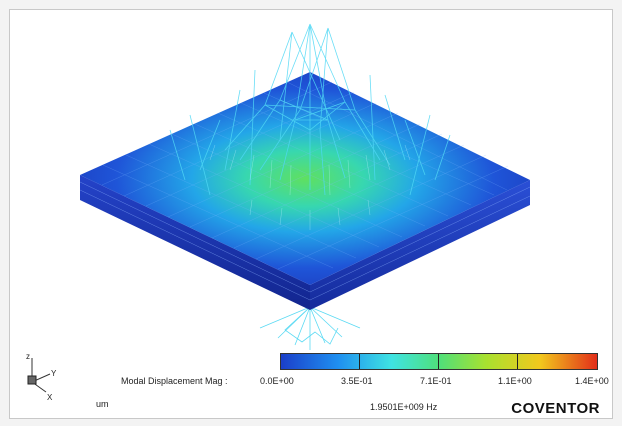 The height and width of the screenshot is (426, 622). I want to click on slab-left-side, so click(195, 242).